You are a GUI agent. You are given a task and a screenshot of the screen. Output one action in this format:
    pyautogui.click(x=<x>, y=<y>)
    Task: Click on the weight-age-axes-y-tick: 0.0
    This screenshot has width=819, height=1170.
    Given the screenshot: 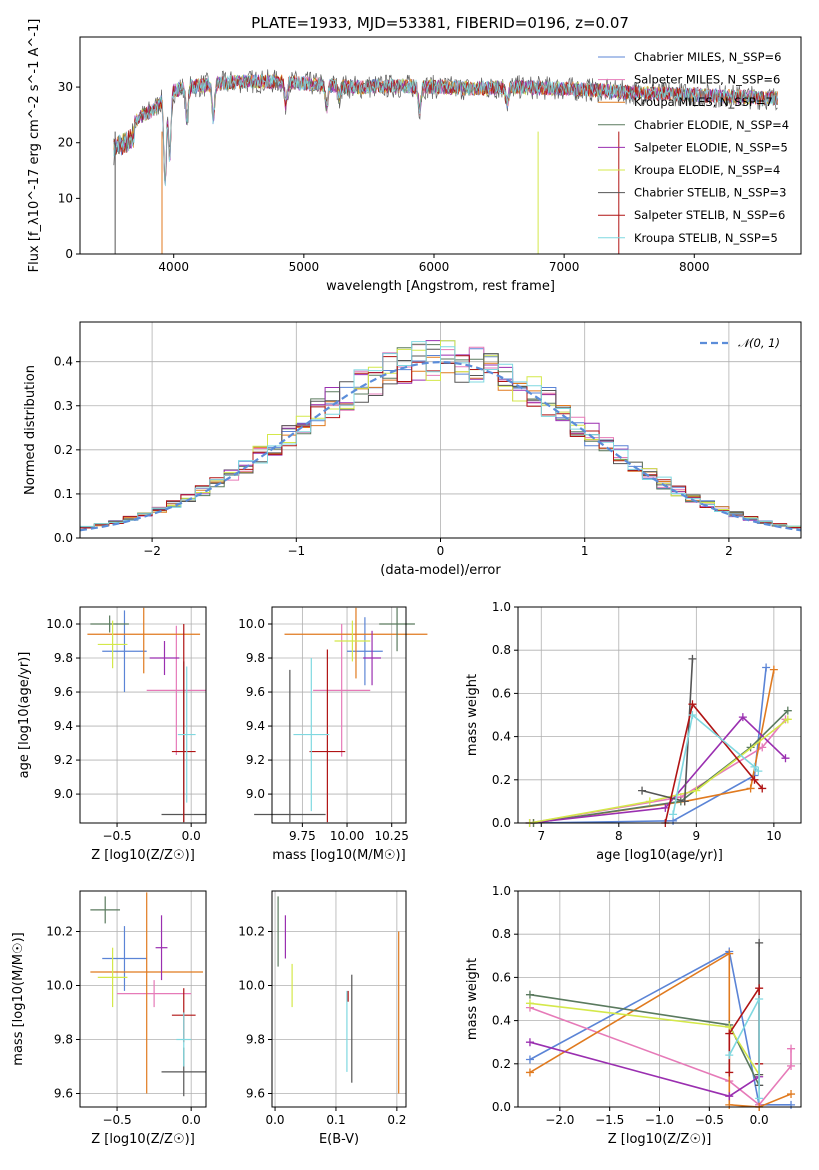 What is the action you would take?
    pyautogui.click(x=501, y=823)
    